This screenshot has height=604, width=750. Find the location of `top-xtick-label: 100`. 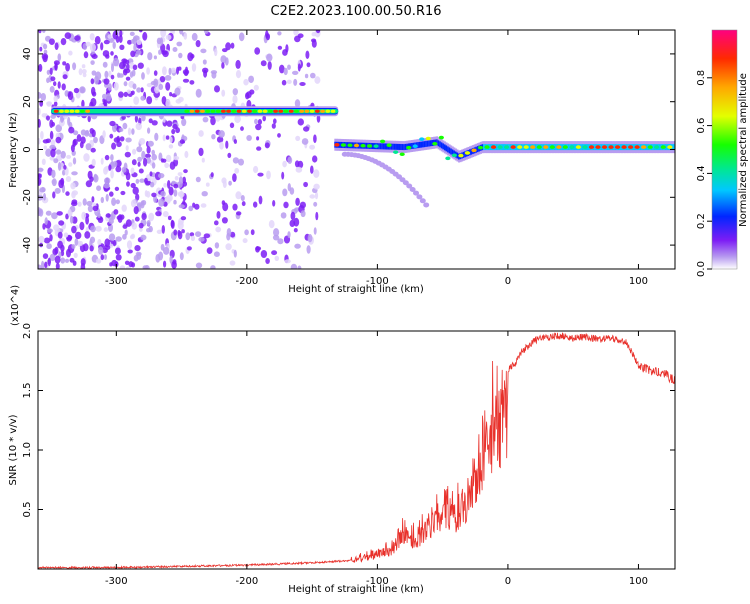

top-xtick-label: 100 is located at coordinates (638, 281).